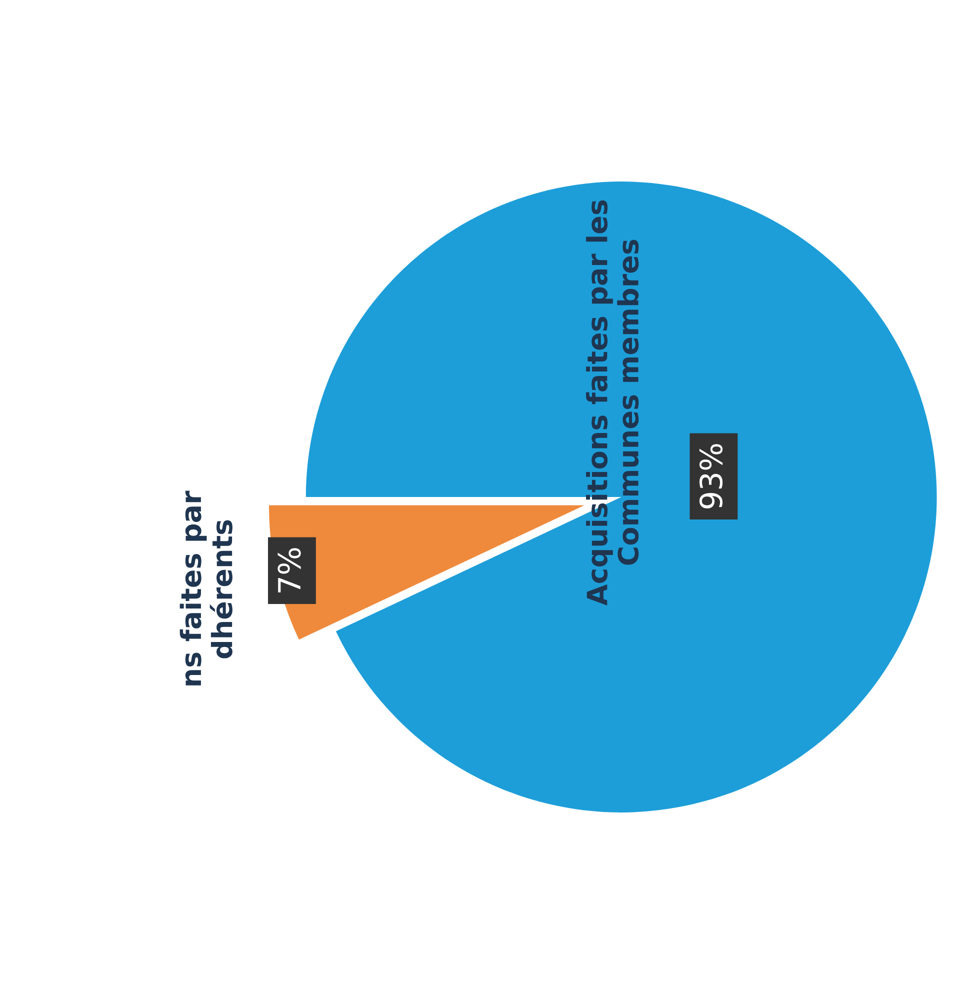 The image size is (972, 994). What do you see at coordinates (289, 570) in the screenshot?
I see `data-label: 7%` at bounding box center [289, 570].